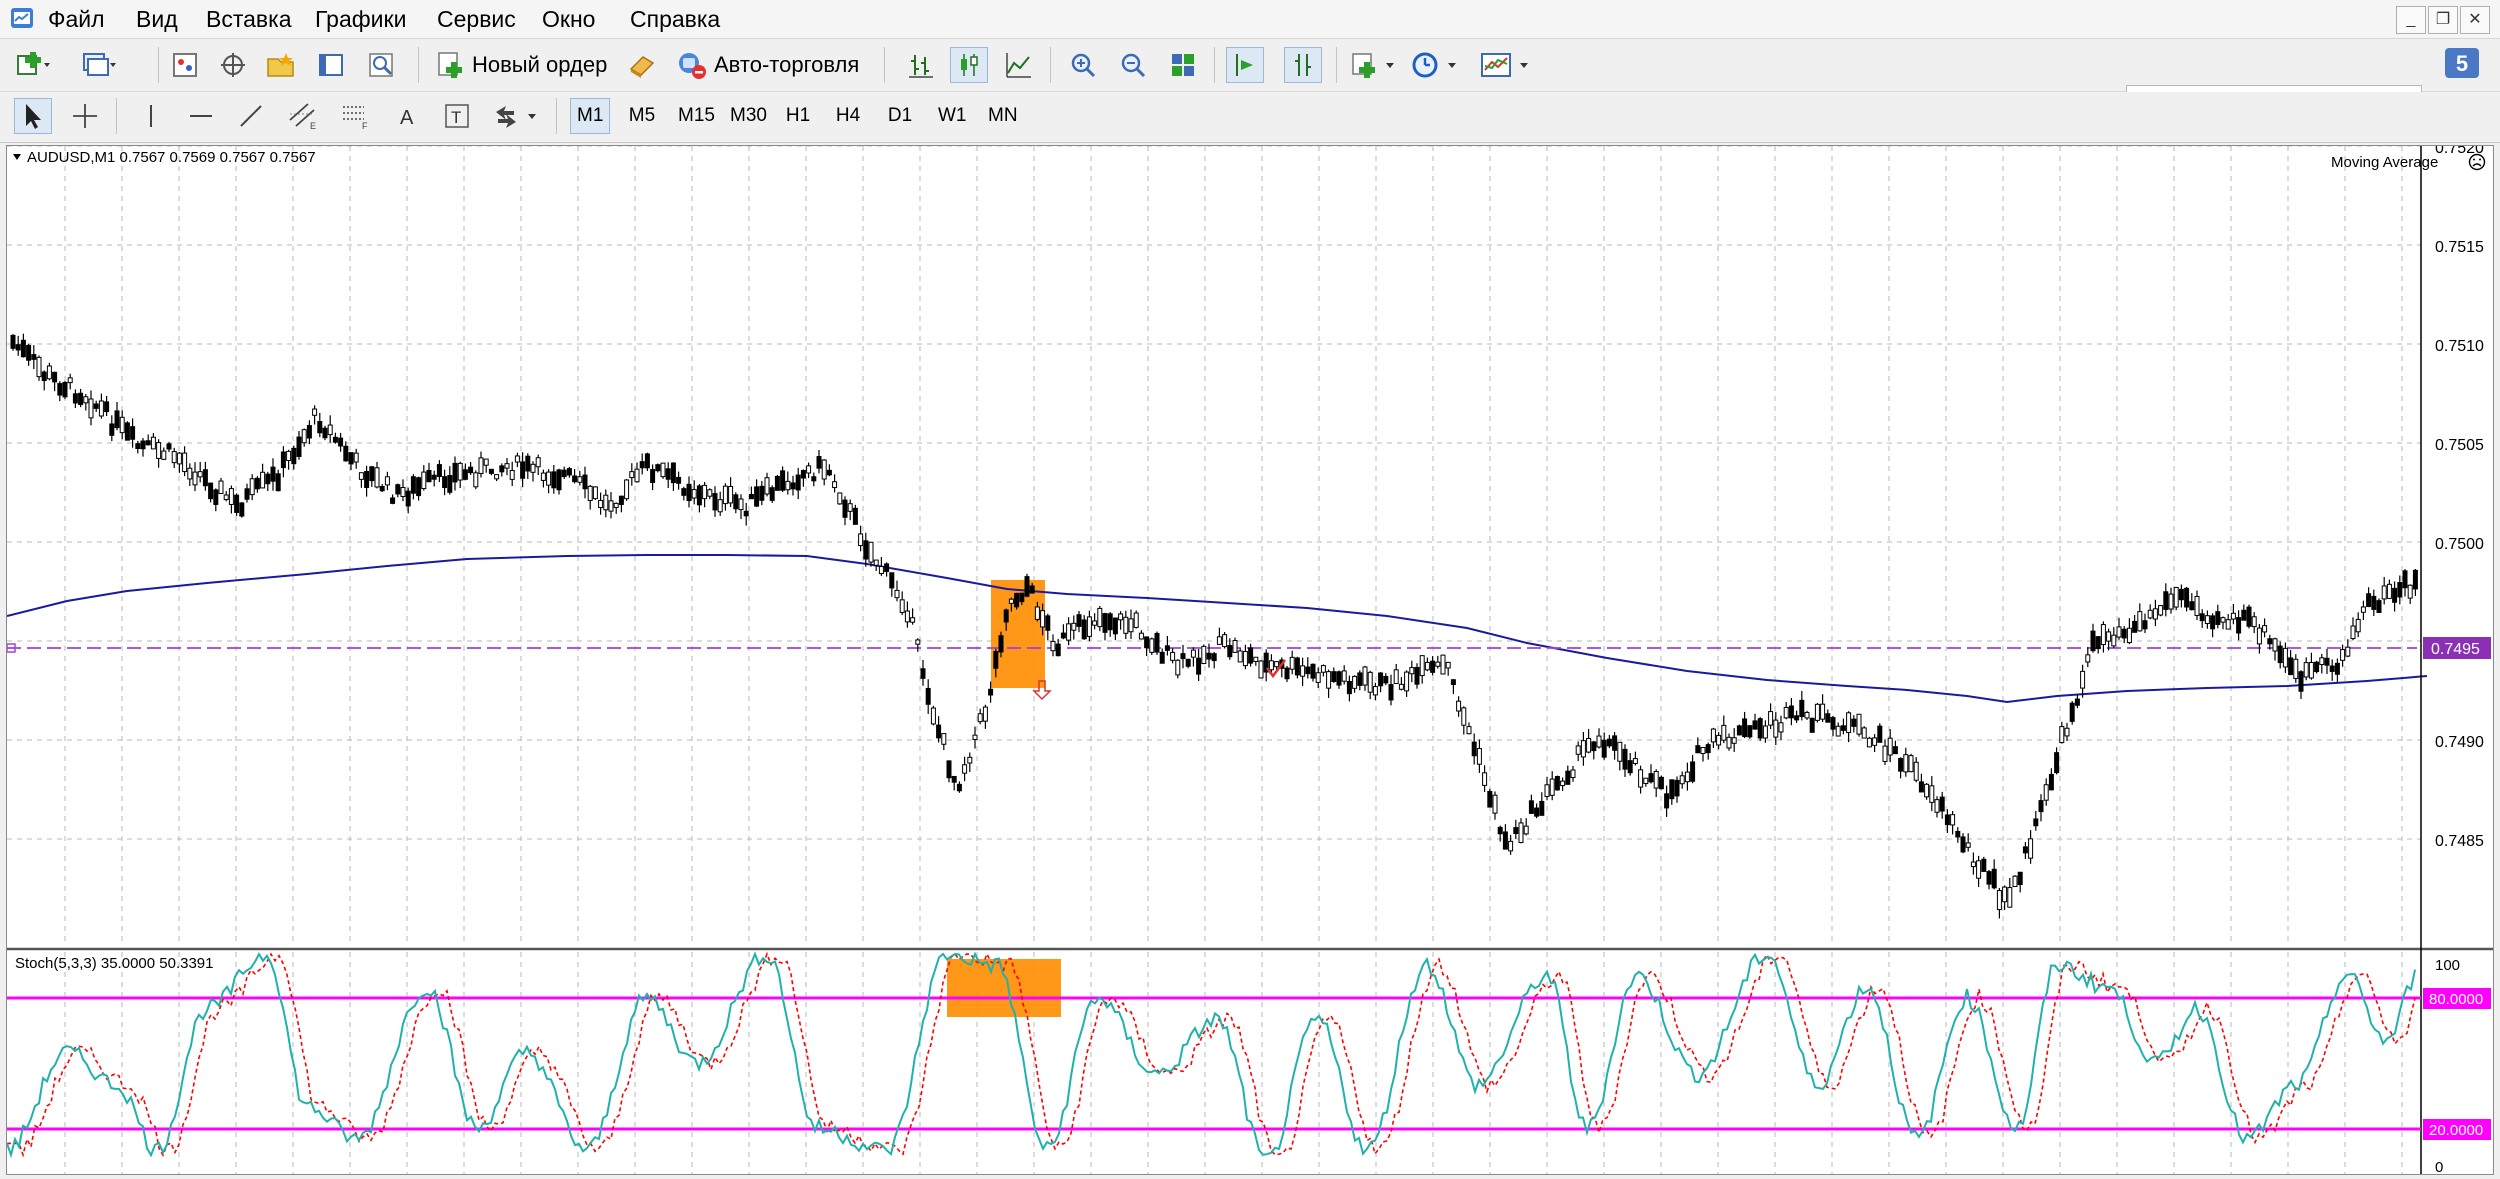  I want to click on timeframe-h4: H4, so click(848, 115).